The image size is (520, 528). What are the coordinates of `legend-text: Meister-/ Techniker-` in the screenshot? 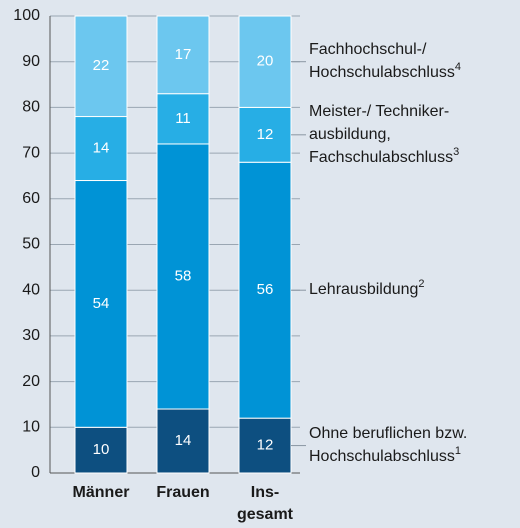 It's located at (379, 111).